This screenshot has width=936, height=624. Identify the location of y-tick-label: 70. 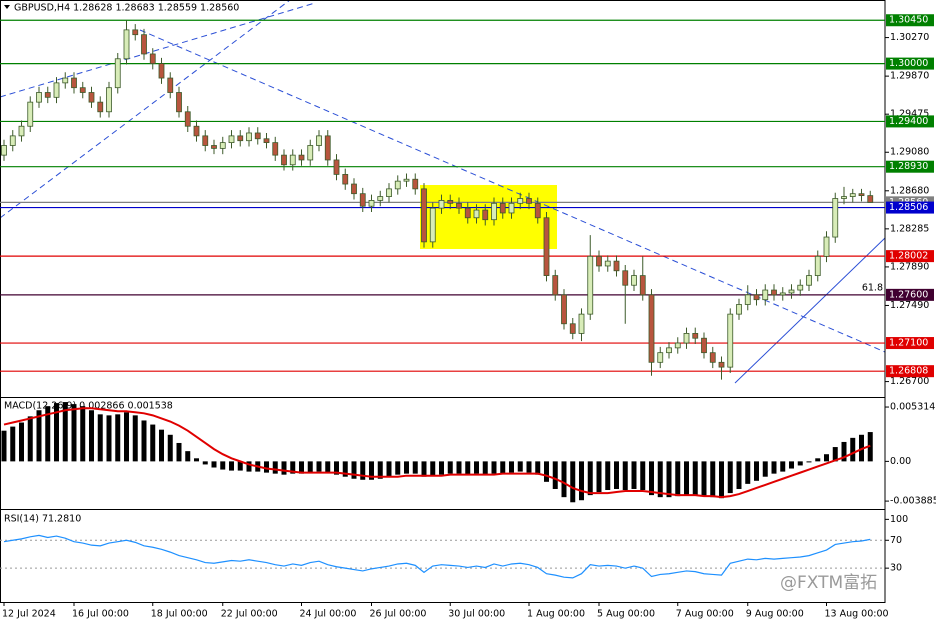
(896, 540).